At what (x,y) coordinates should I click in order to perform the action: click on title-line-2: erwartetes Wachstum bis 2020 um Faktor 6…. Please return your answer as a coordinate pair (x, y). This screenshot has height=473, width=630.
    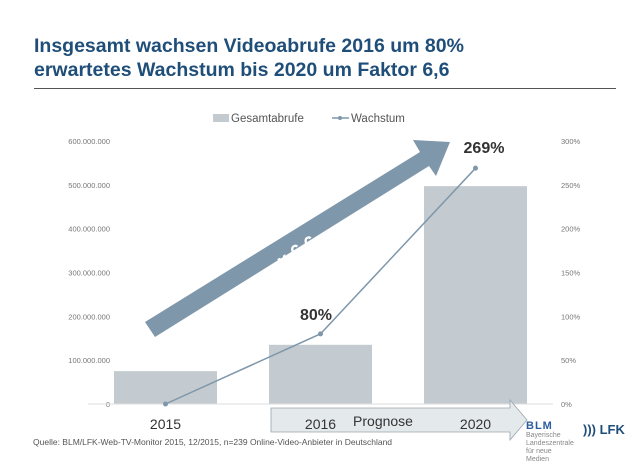
    Looking at the image, I should click on (242, 70).